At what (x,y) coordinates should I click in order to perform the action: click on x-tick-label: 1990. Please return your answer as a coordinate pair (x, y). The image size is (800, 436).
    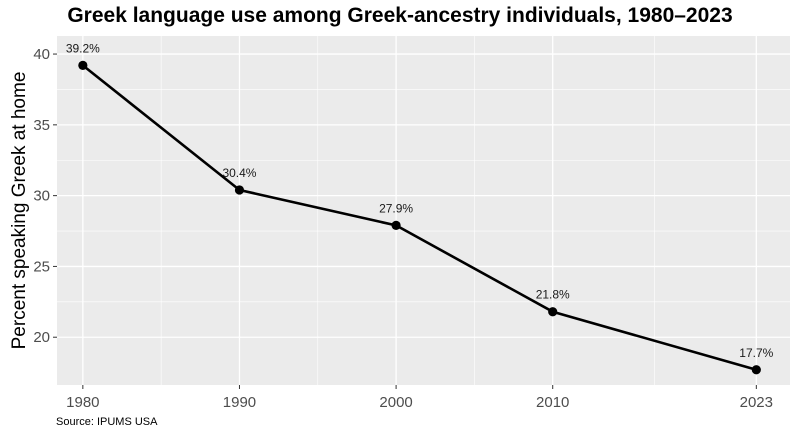
    Looking at the image, I should click on (239, 402).